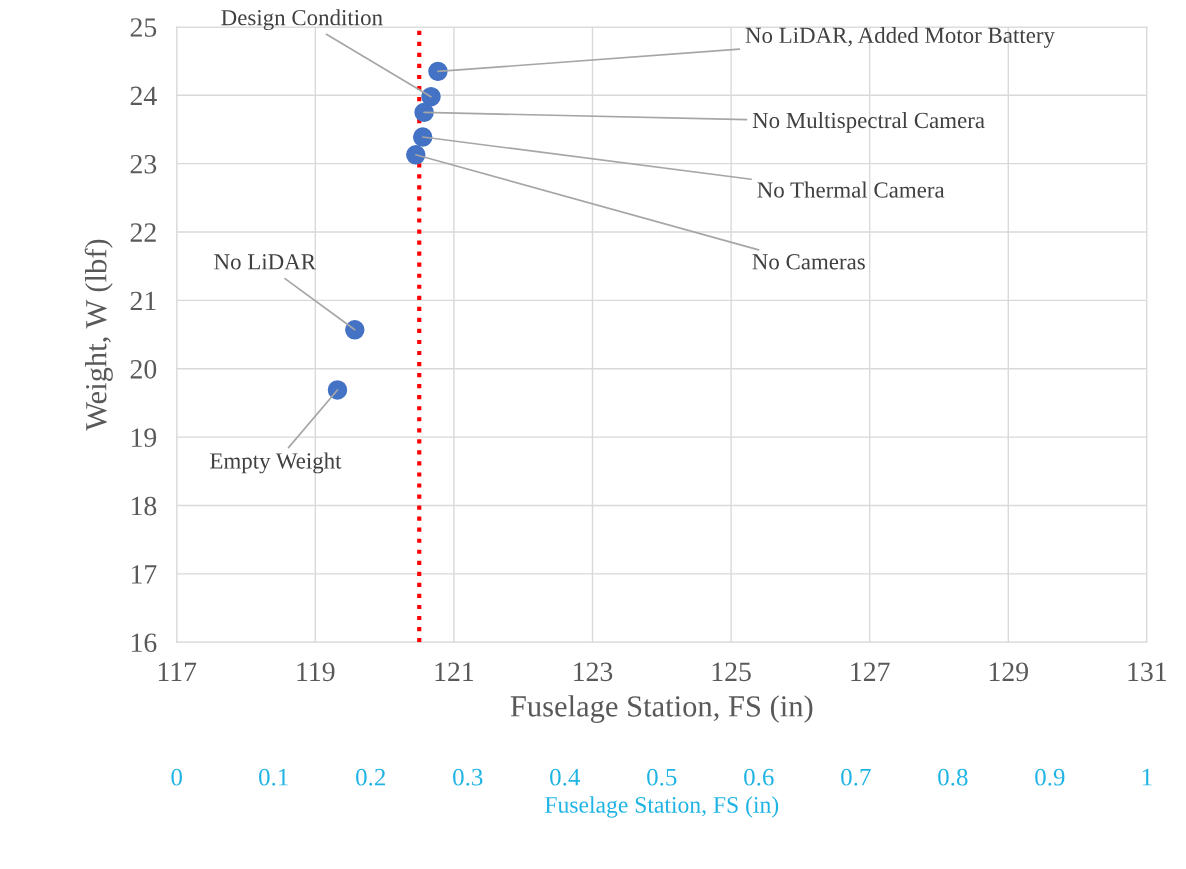 The height and width of the screenshot is (869, 1186). I want to click on x-axis-title: Fuselage Station, FS (in), so click(661, 709).